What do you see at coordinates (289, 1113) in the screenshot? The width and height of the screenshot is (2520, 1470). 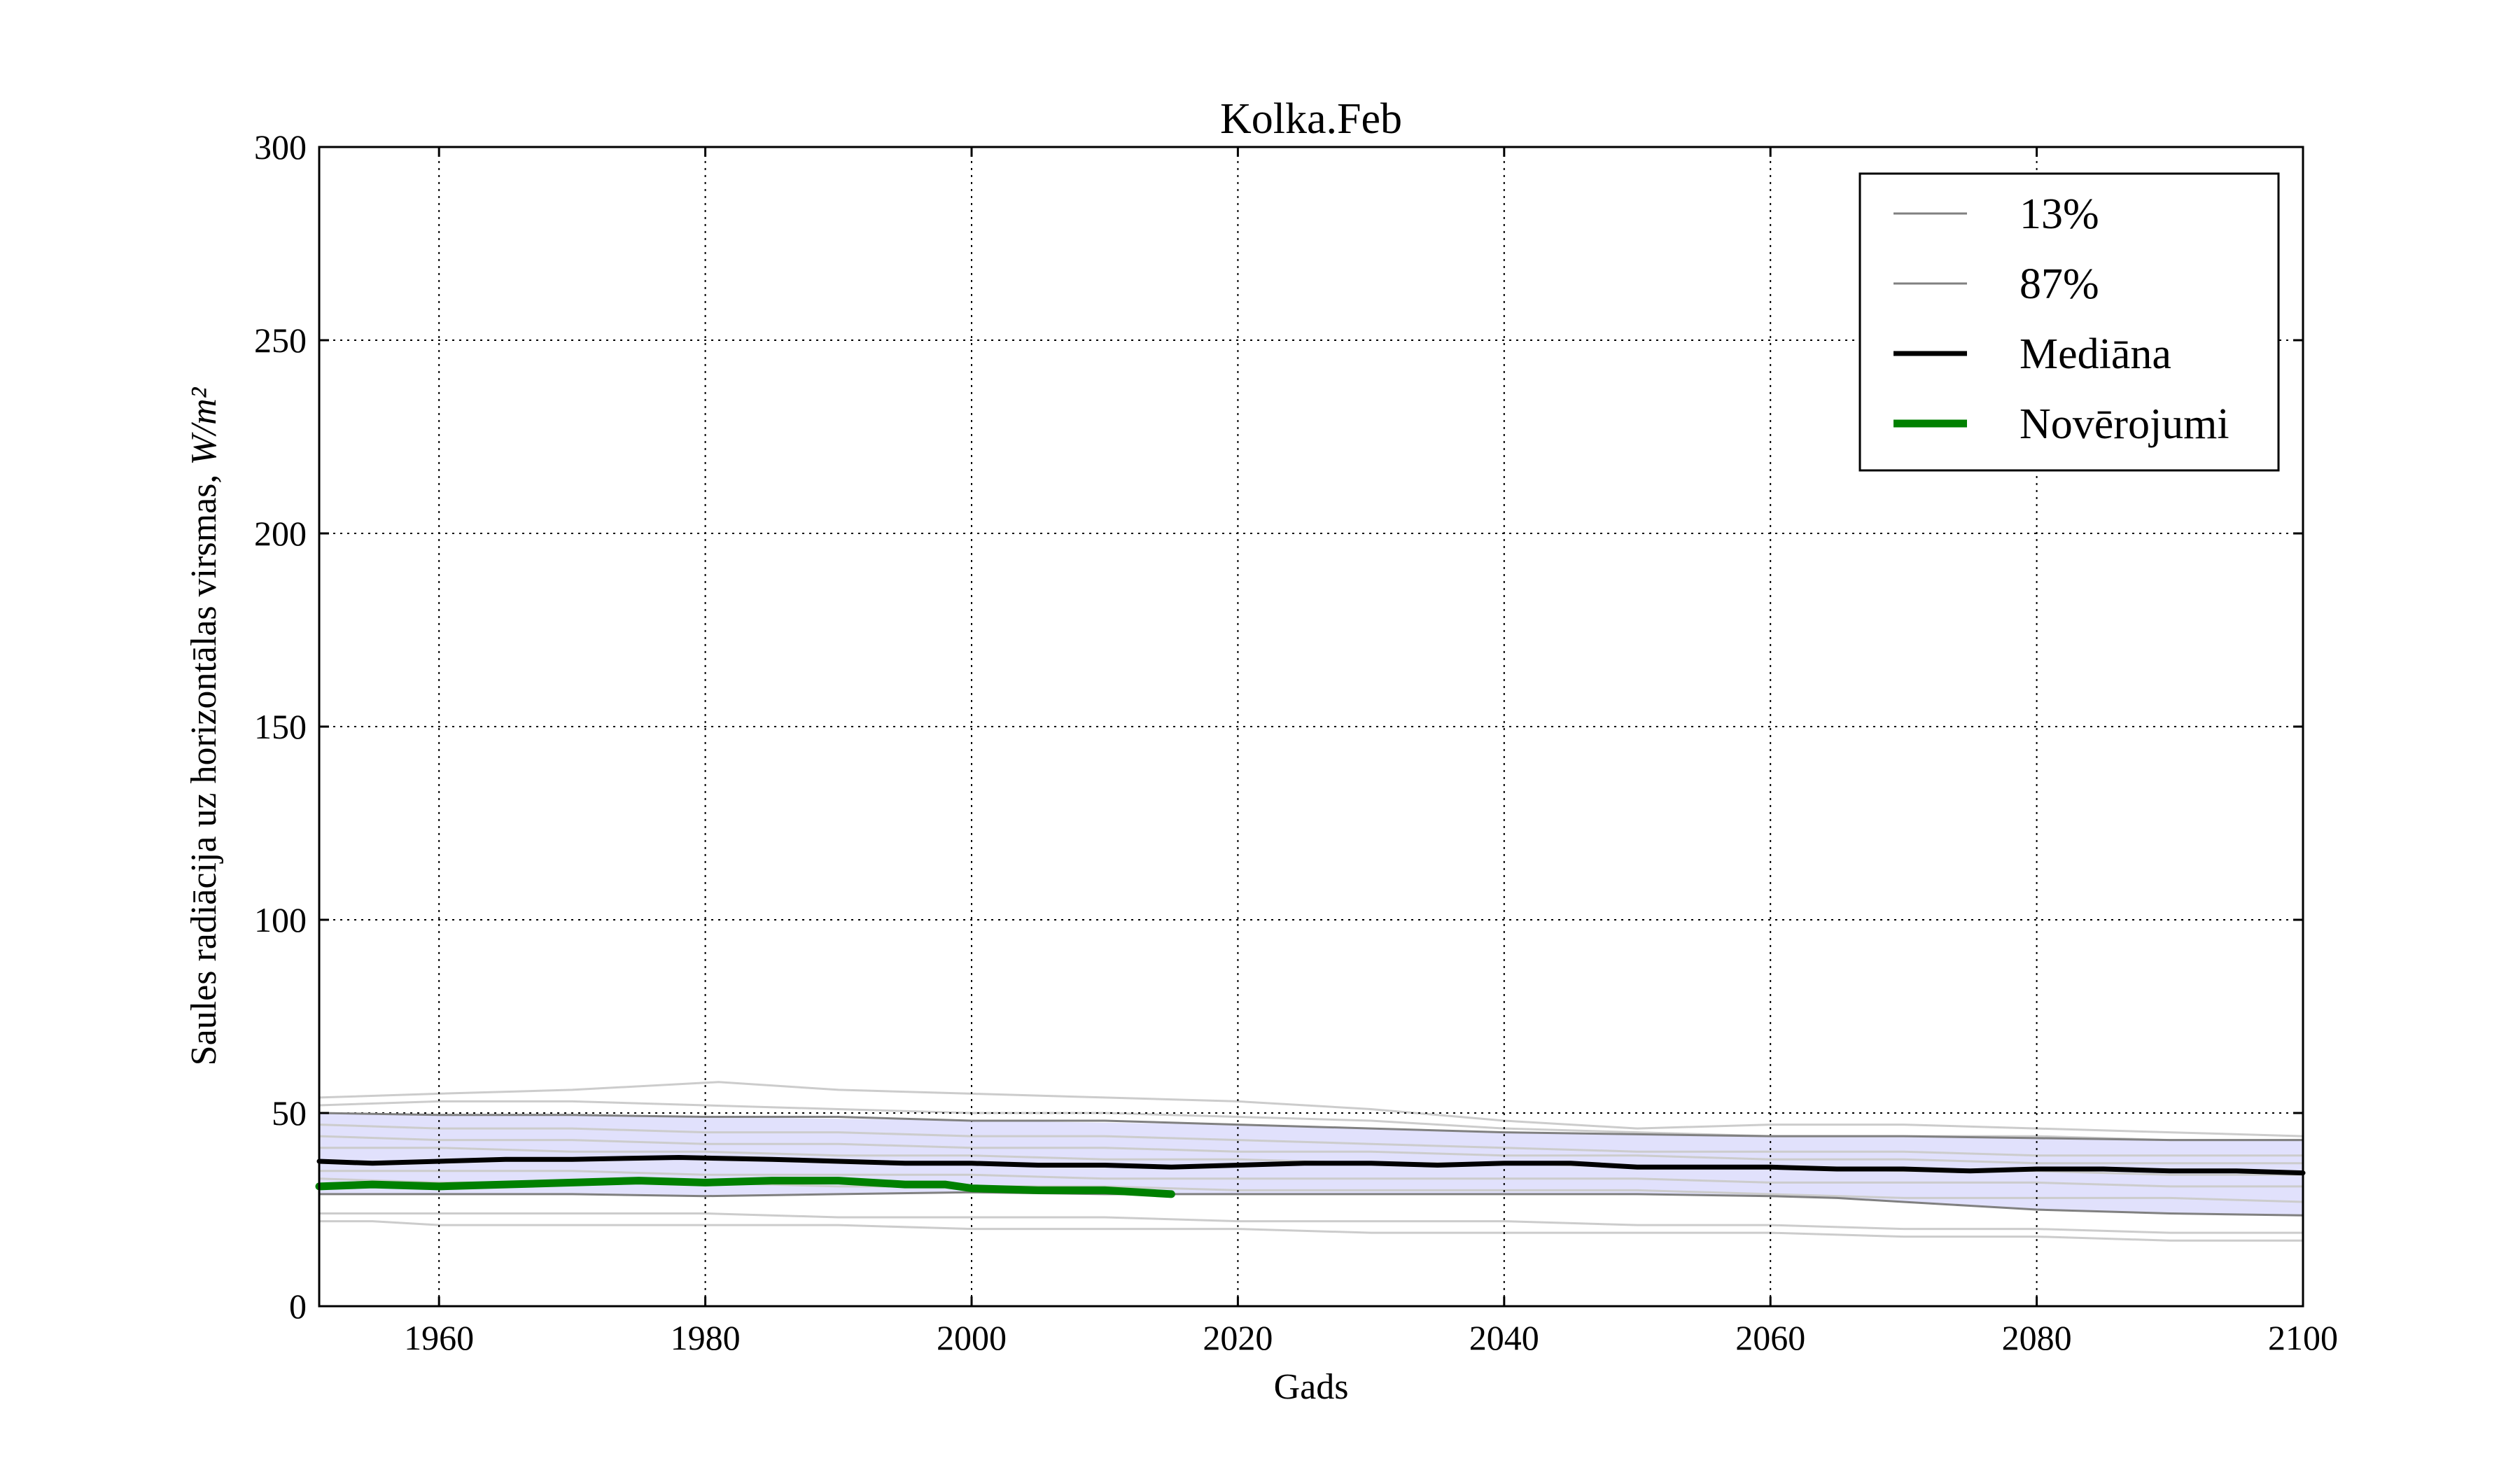 I see `y-tick-label: 50` at bounding box center [289, 1113].